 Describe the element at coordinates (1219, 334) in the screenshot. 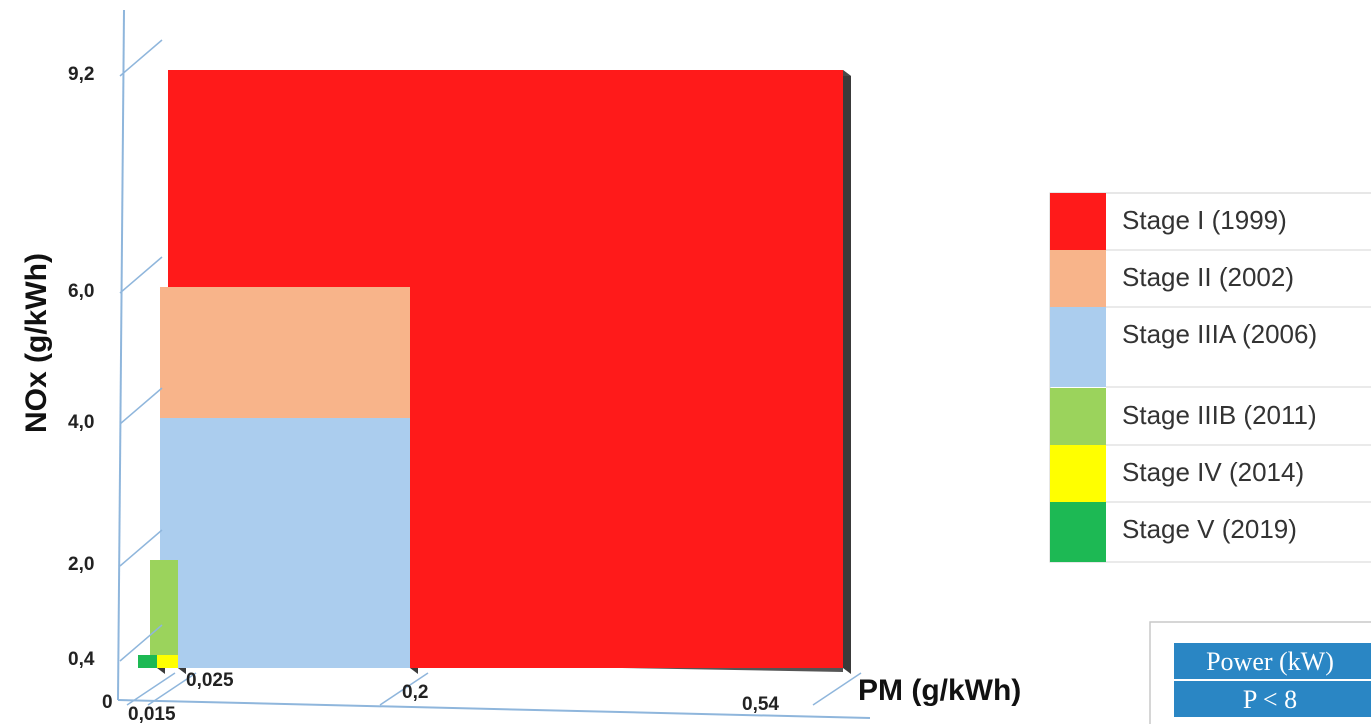

I see `legend-label-stage-iiia-2006: Stage IIIA (2006)` at that location.